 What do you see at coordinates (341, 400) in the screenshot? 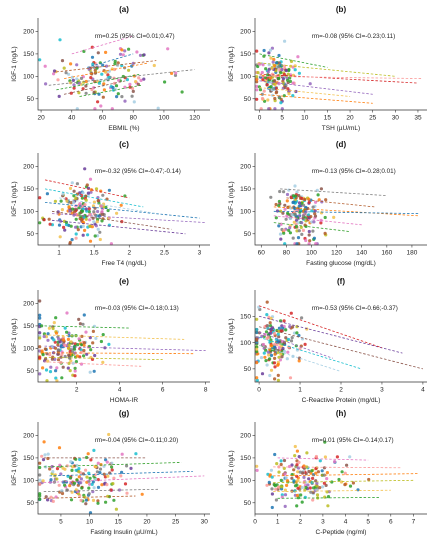
I see `x-axis-title: C-Reactive Protein (mg/dL)` at bounding box center [341, 400].